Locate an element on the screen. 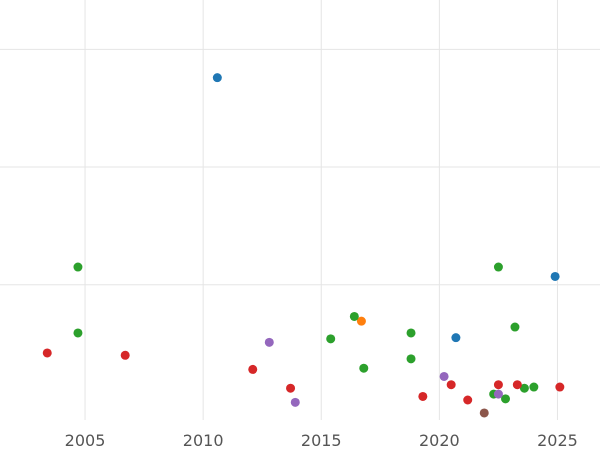  x-tick-label: 2020 is located at coordinates (439, 440).